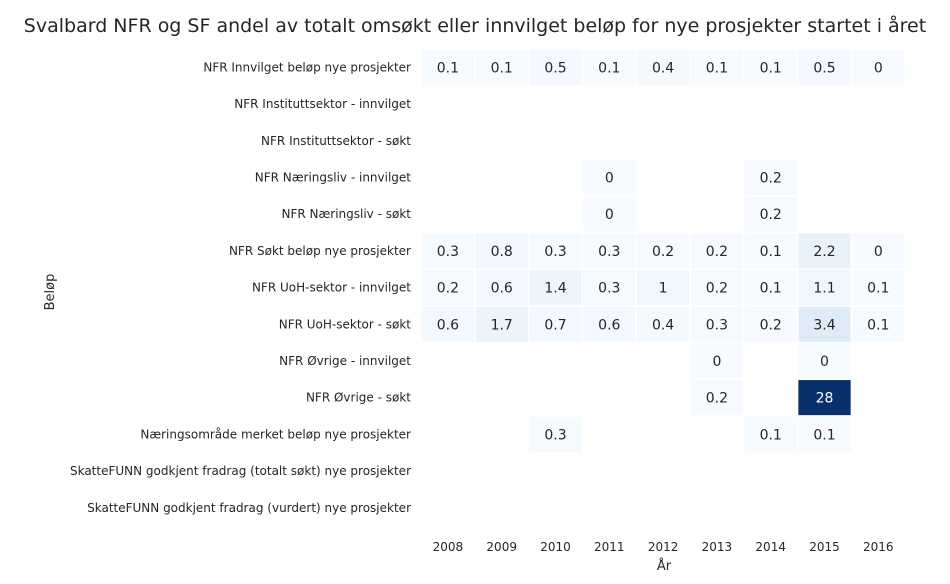 The image size is (950, 584). Describe the element at coordinates (609, 547) in the screenshot. I see `x-tick-label: 2011` at that location.